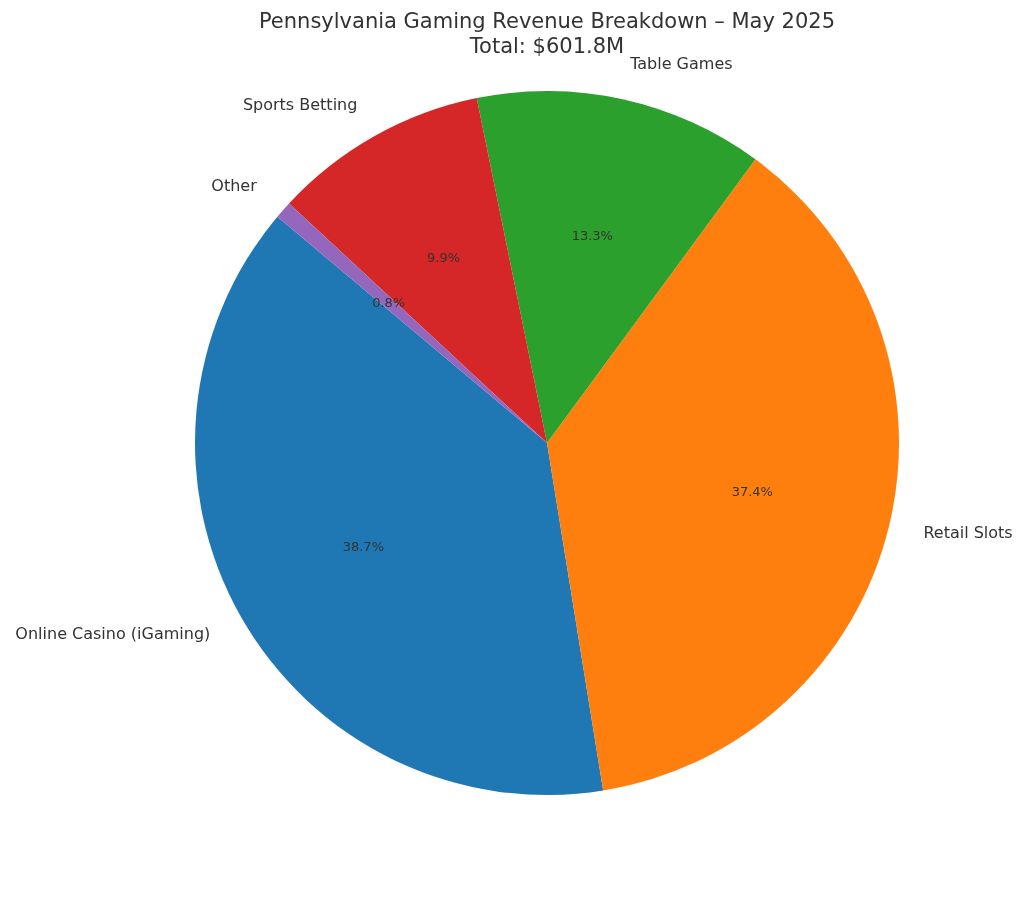 The image size is (1024, 912). Describe the element at coordinates (592, 236) in the screenshot. I see `data-label: 13.3%` at that location.